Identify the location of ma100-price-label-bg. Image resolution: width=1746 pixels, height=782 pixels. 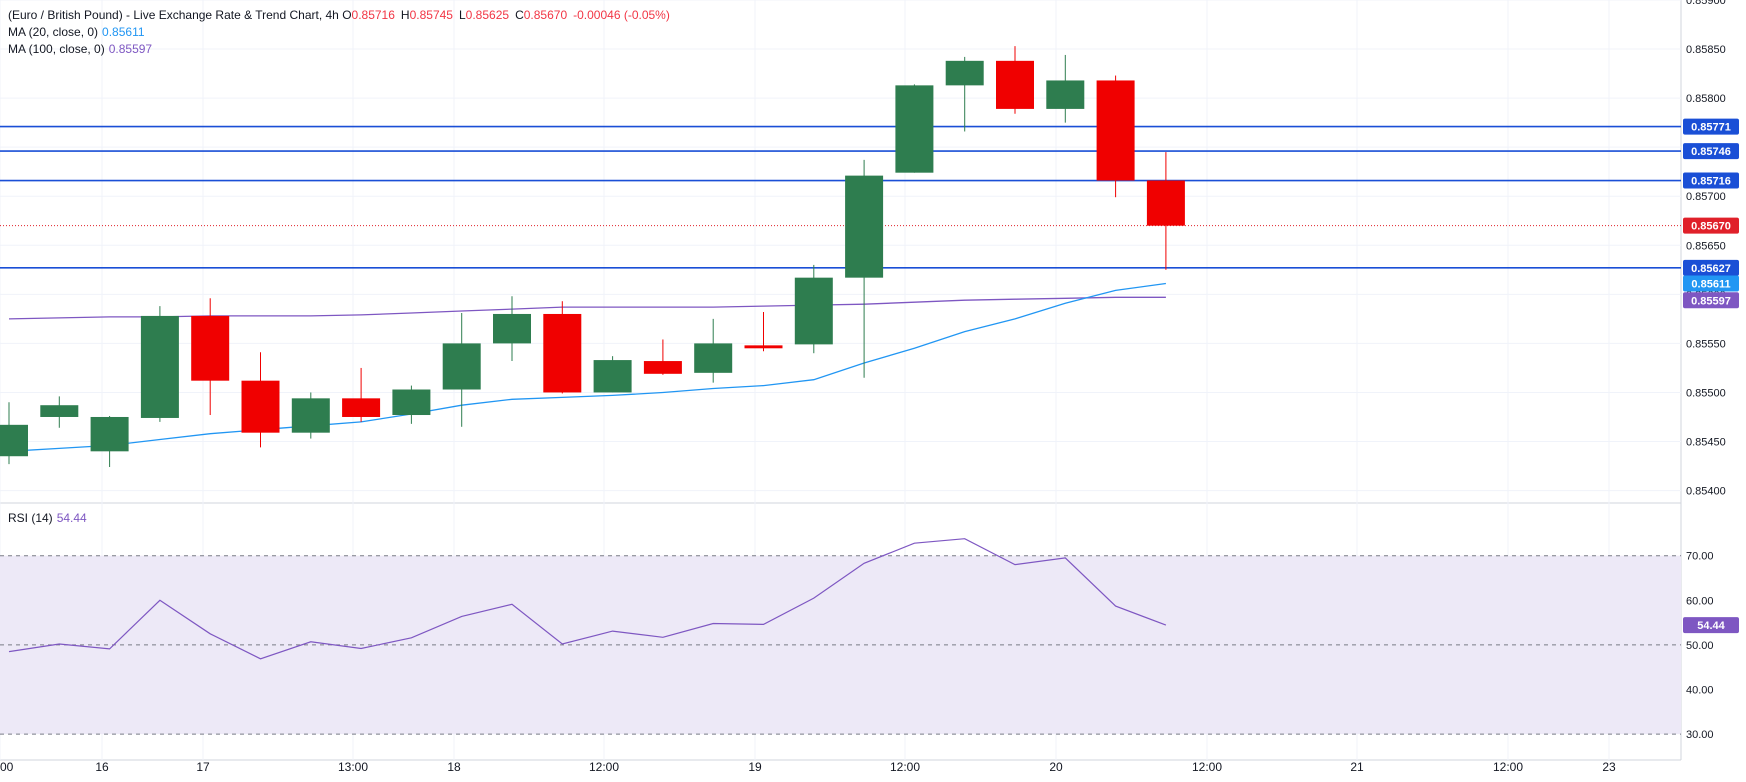
(1711, 300).